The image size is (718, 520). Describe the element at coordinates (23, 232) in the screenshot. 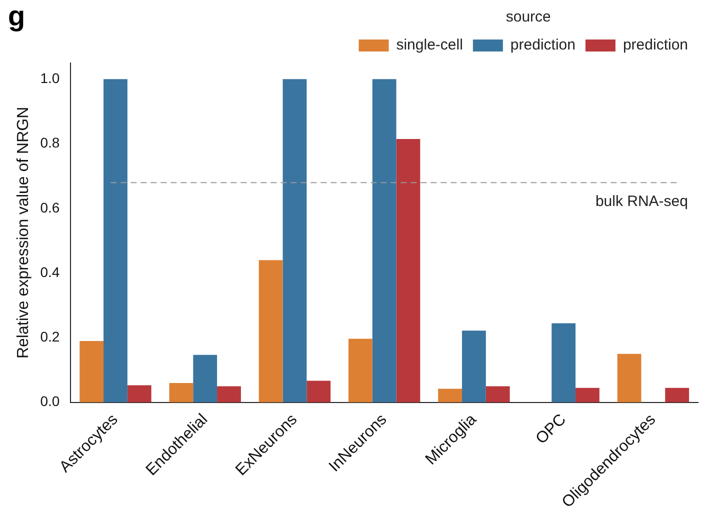

I see `y-axis-title: Relative expression value of NRGN` at that location.